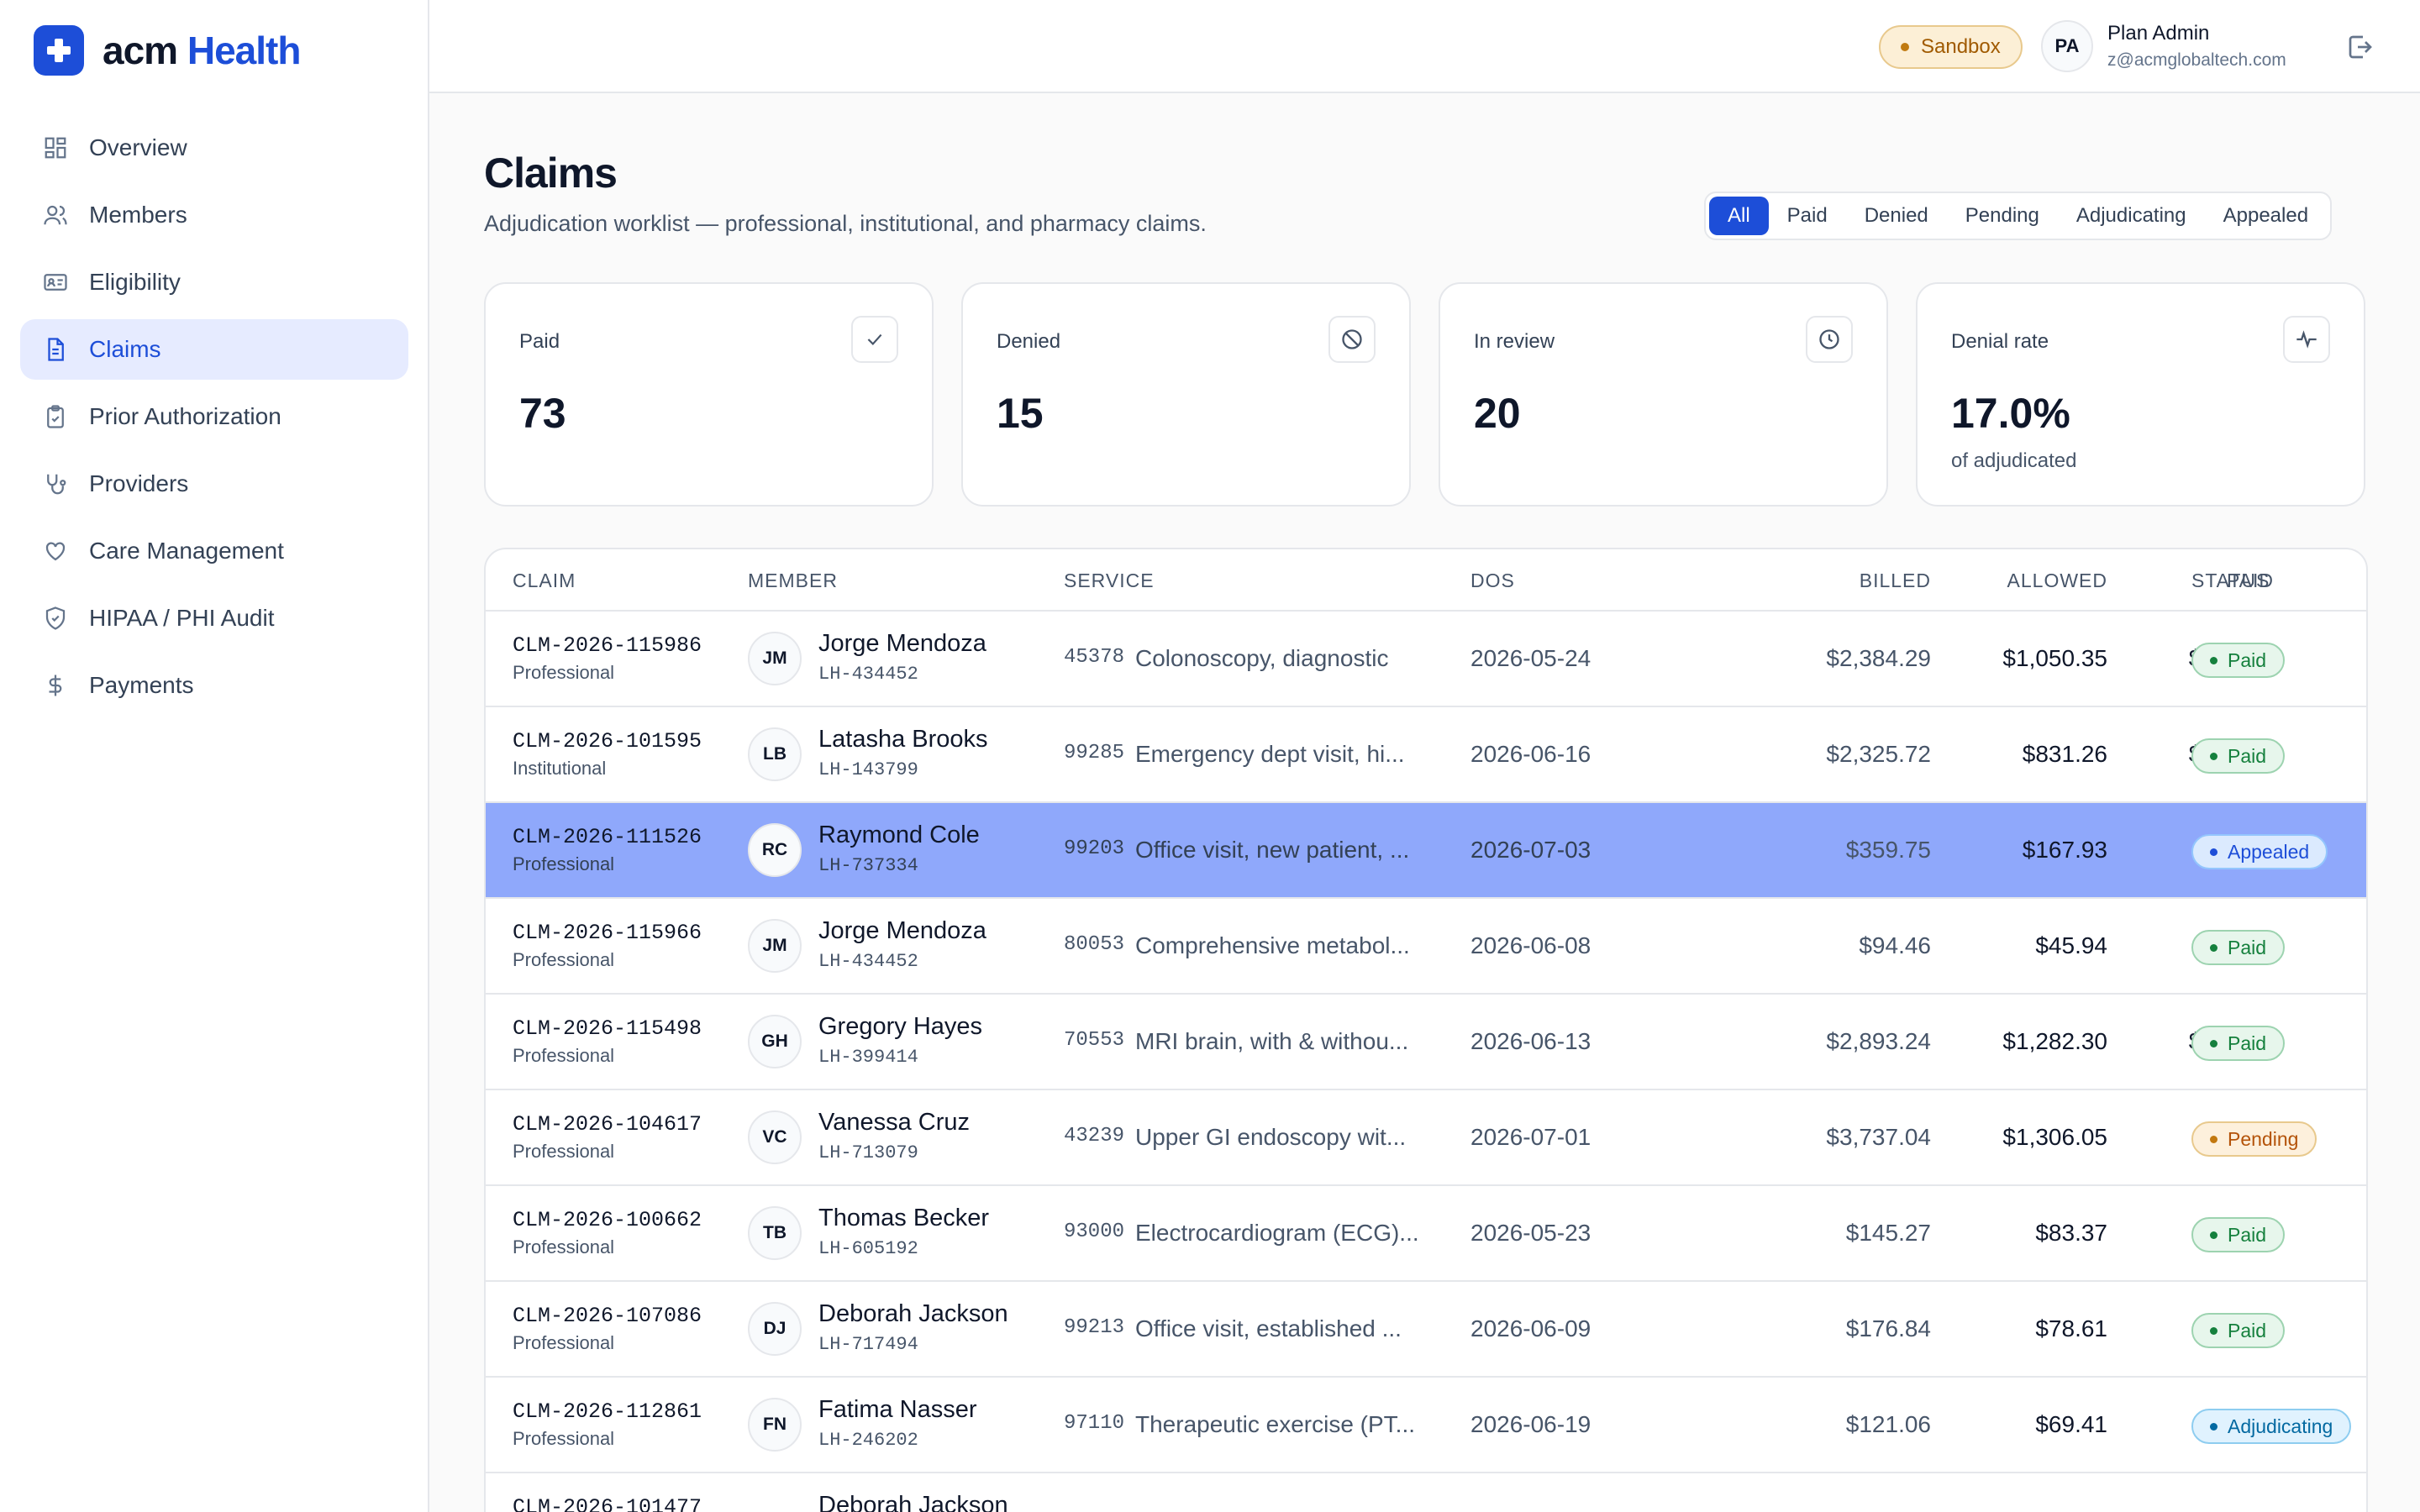 The image size is (2420, 1512). I want to click on brand-logo: acm Health, so click(167, 50).